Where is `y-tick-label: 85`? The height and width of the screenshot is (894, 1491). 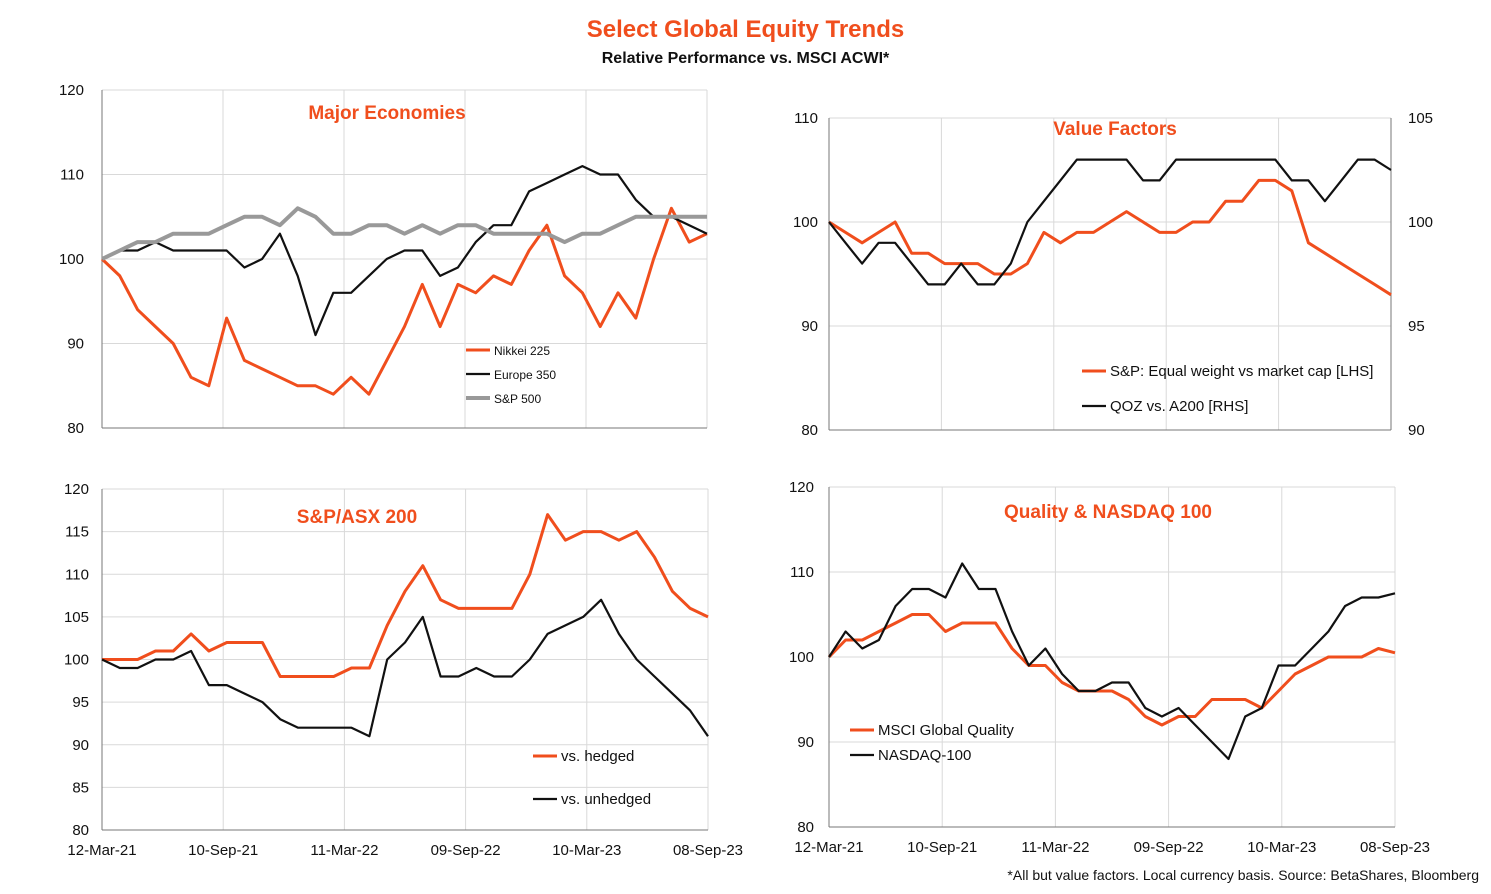
y-tick-label: 85 is located at coordinates (80, 787).